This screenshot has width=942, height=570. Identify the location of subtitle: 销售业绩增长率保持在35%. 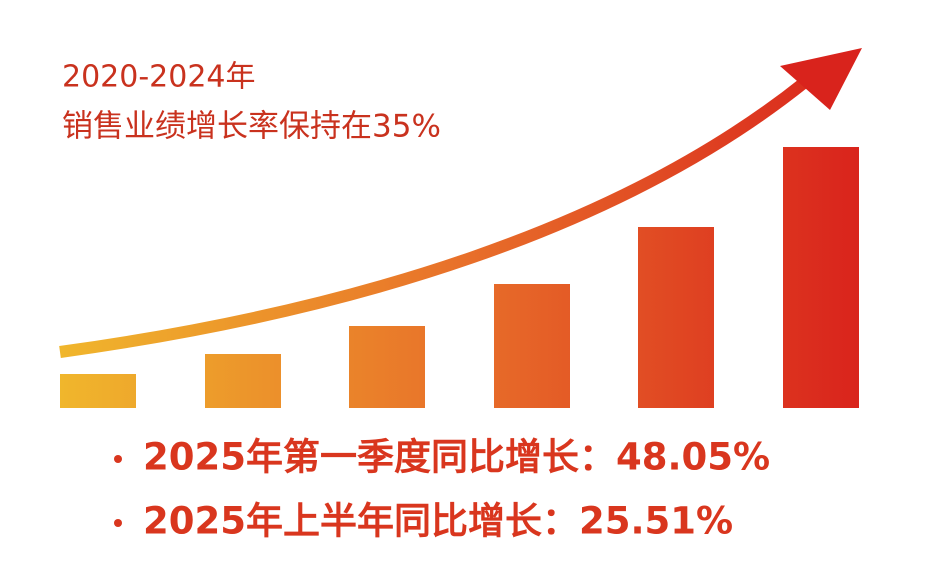
(251, 127).